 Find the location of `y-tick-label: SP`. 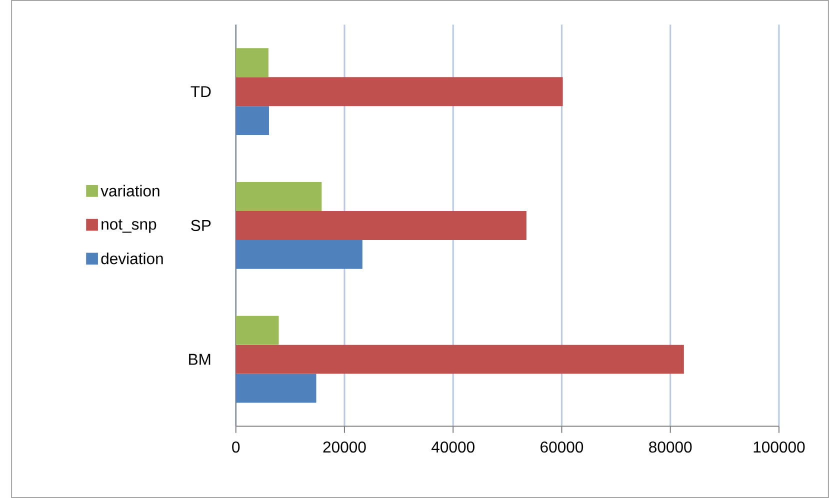

y-tick-label: SP is located at coordinates (201, 226).